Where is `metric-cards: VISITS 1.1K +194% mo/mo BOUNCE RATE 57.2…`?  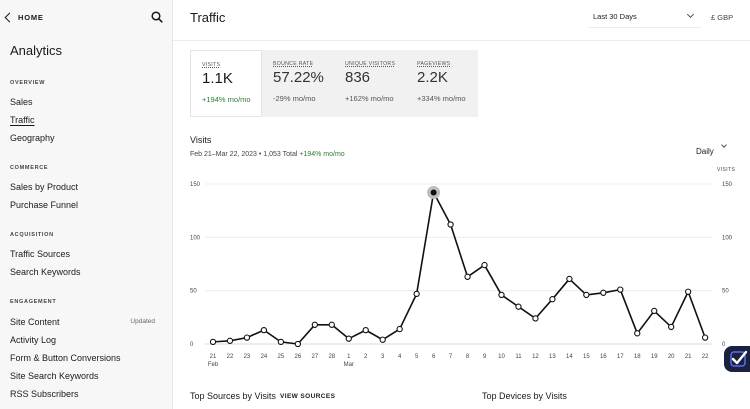
metric-cards: VISITS 1.1K +194% mo/mo BOUNCE RATE 57.2… is located at coordinates (334, 83).